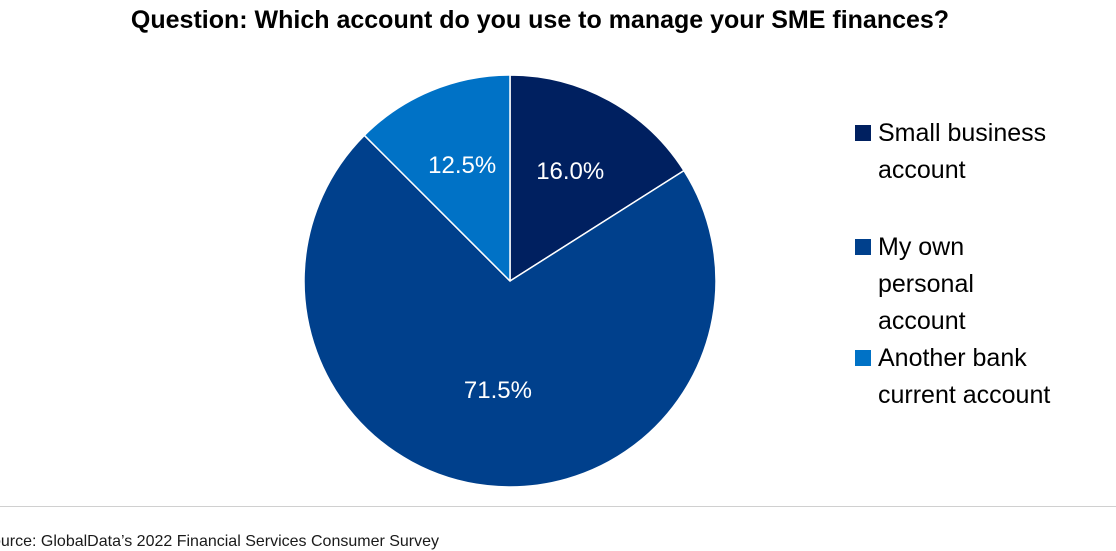 The height and width of the screenshot is (551, 1116). I want to click on legend-swatch-personal, so click(863, 247).